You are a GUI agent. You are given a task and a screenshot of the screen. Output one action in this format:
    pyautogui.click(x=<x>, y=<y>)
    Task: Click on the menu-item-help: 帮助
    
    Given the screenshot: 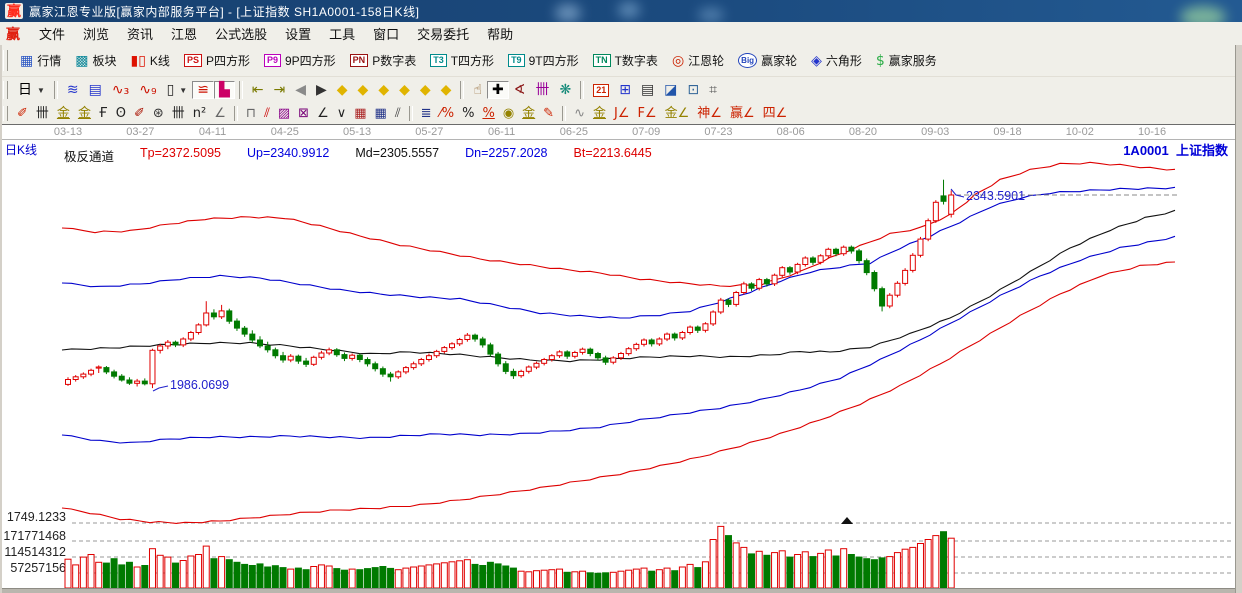 What is the action you would take?
    pyautogui.click(x=500, y=34)
    